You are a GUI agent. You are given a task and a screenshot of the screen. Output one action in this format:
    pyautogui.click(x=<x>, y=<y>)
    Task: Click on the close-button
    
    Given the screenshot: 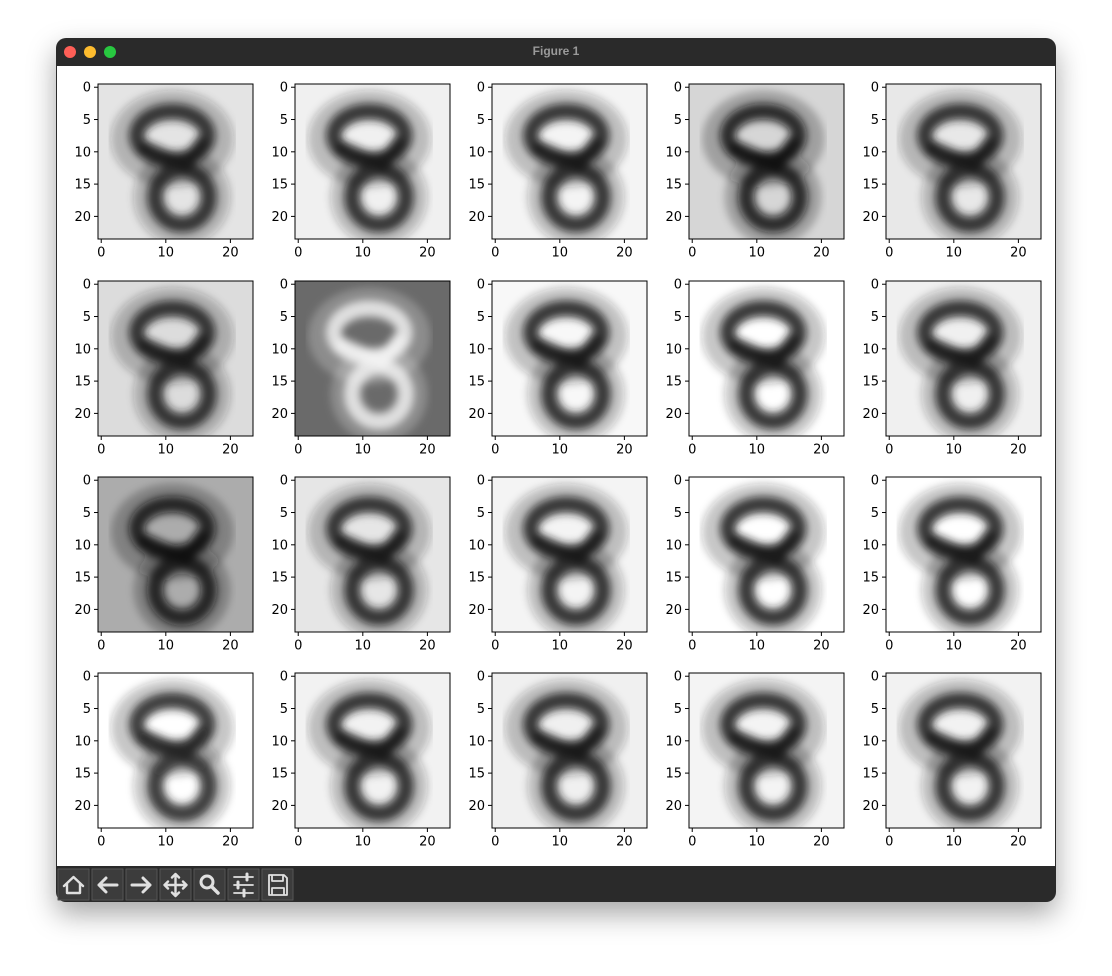 What is the action you would take?
    pyautogui.click(x=70, y=52)
    